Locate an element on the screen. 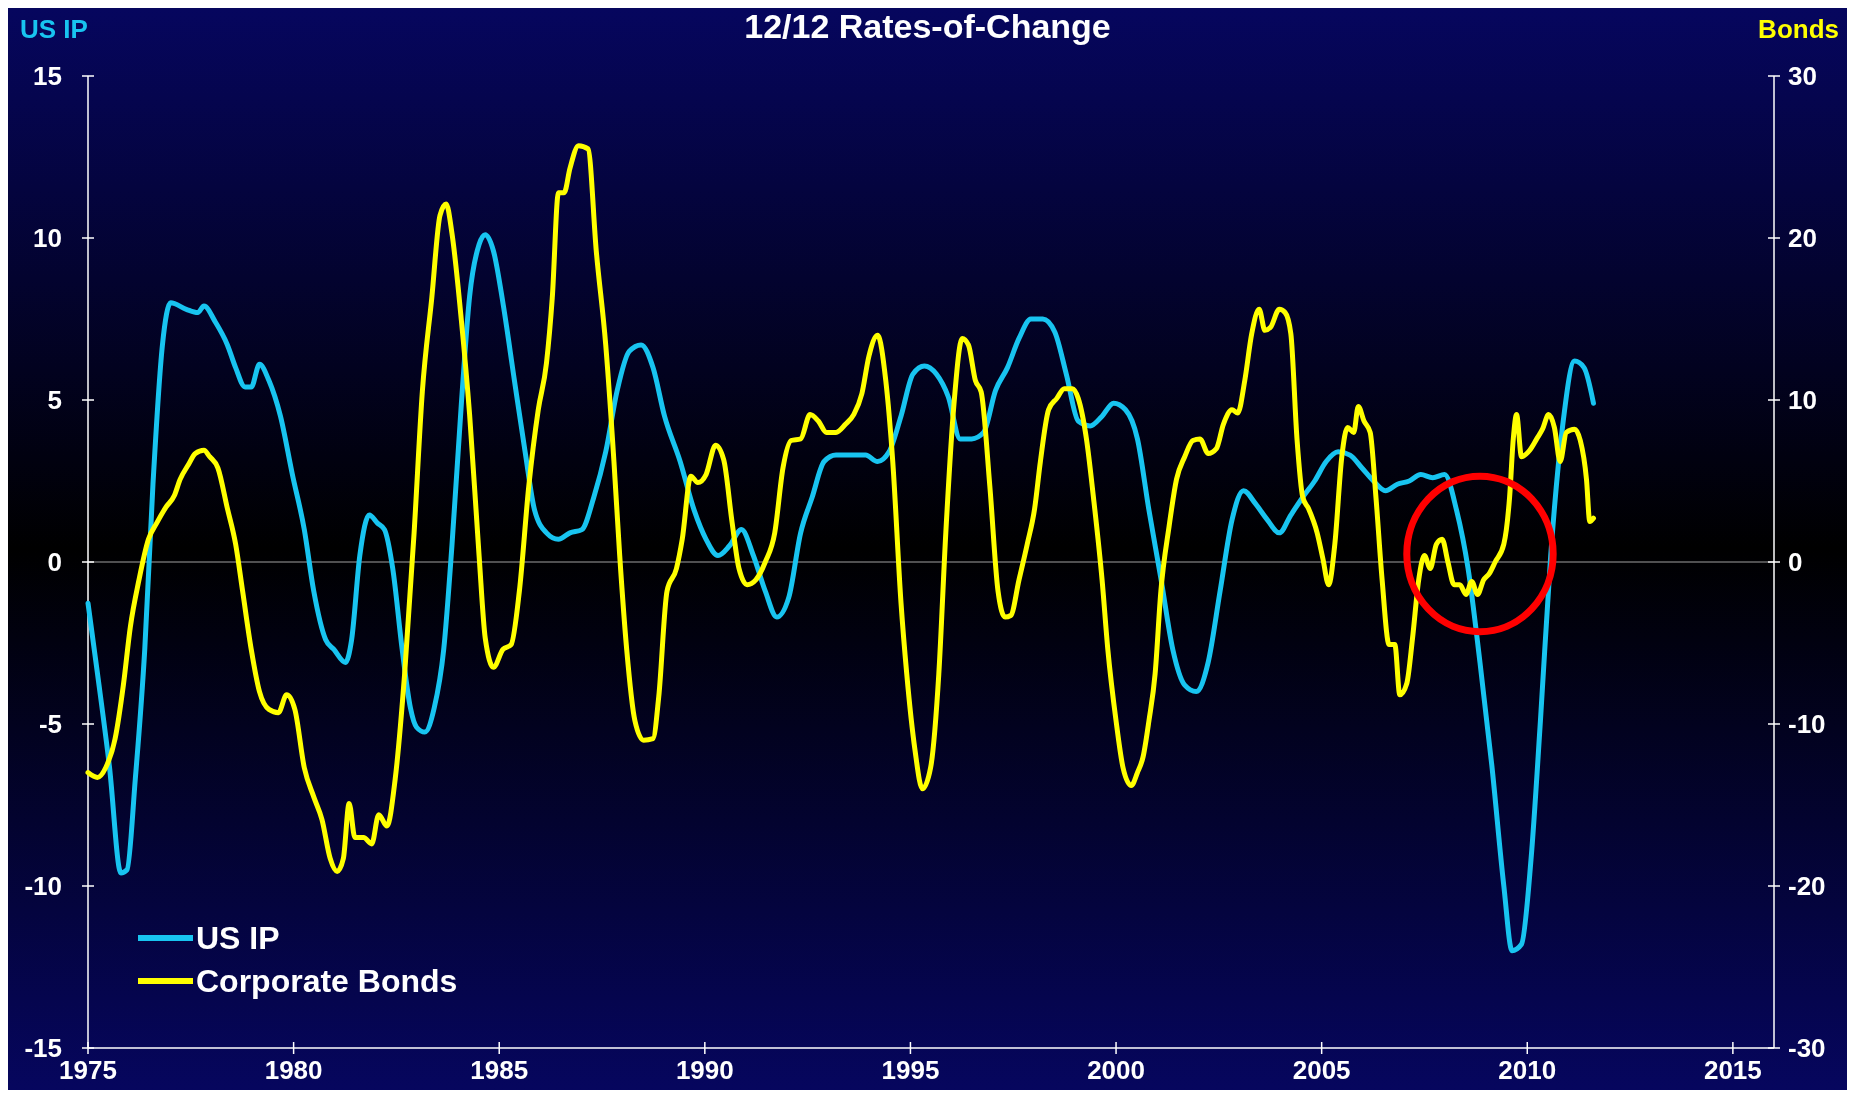 This screenshot has width=1855, height=1098. legend-label: US IP is located at coordinates (238, 938).